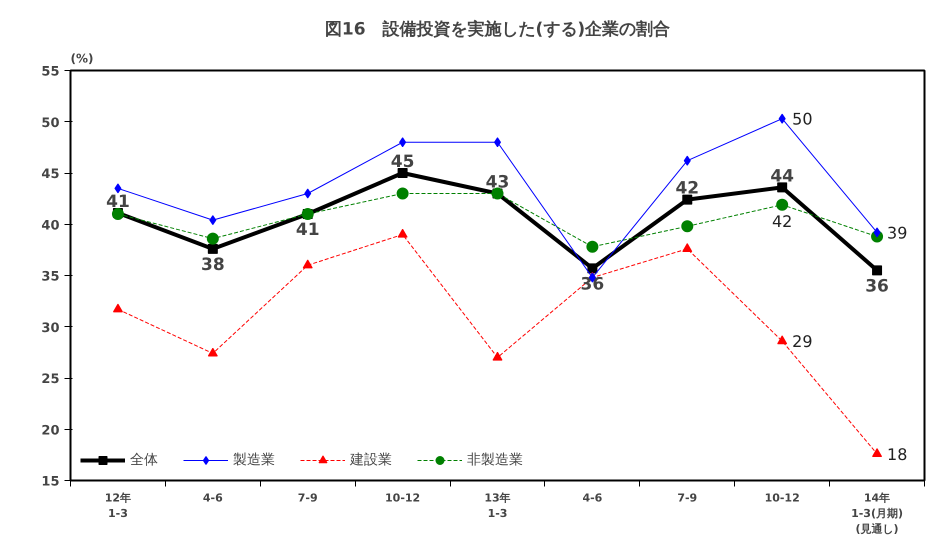  I want to click on y-tick-label: 40, so click(50, 226).